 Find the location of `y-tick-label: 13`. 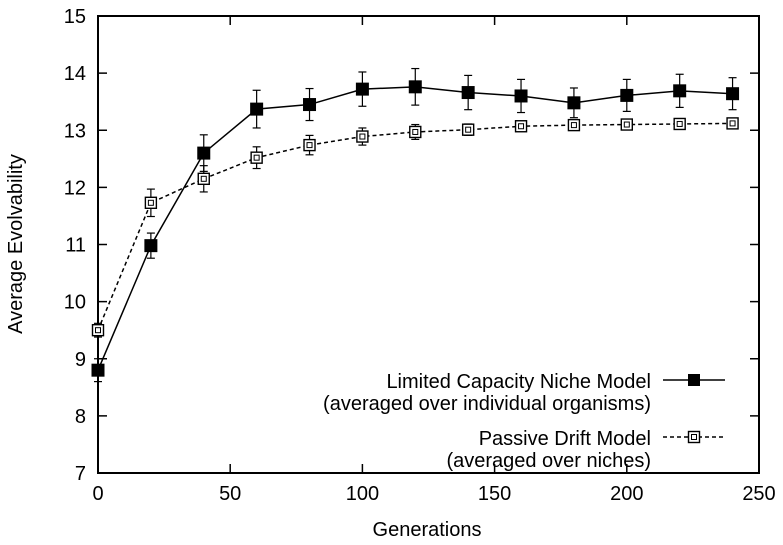

y-tick-label: 13 is located at coordinates (75, 131).